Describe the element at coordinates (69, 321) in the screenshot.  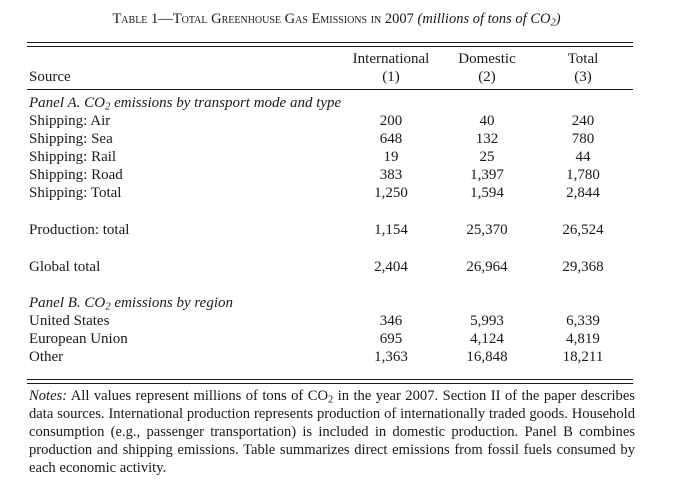
I see `row-label: United States` at that location.